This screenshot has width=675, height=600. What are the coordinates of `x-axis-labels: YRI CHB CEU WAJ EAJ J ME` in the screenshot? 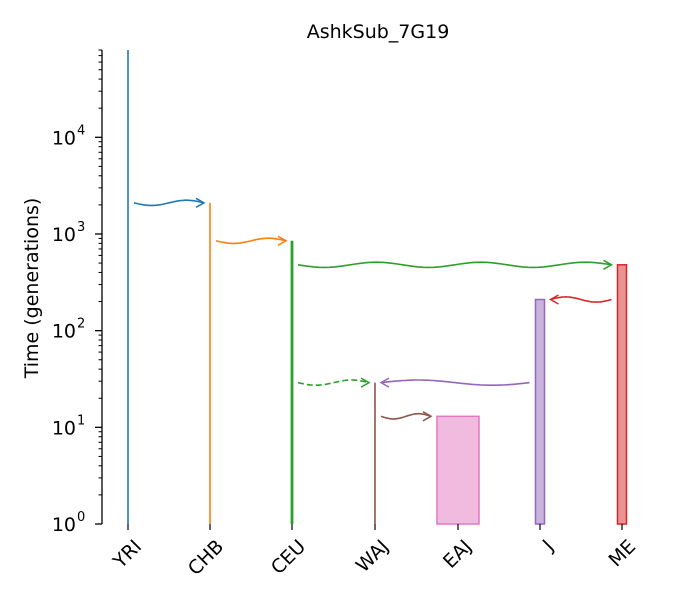 It's located at (374, 552).